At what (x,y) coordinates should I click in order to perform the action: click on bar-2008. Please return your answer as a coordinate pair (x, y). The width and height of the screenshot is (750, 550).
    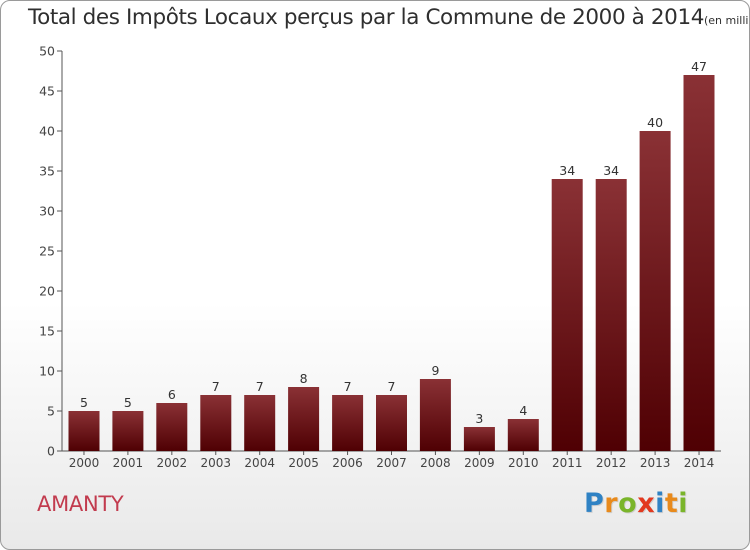
    Looking at the image, I should click on (435, 415).